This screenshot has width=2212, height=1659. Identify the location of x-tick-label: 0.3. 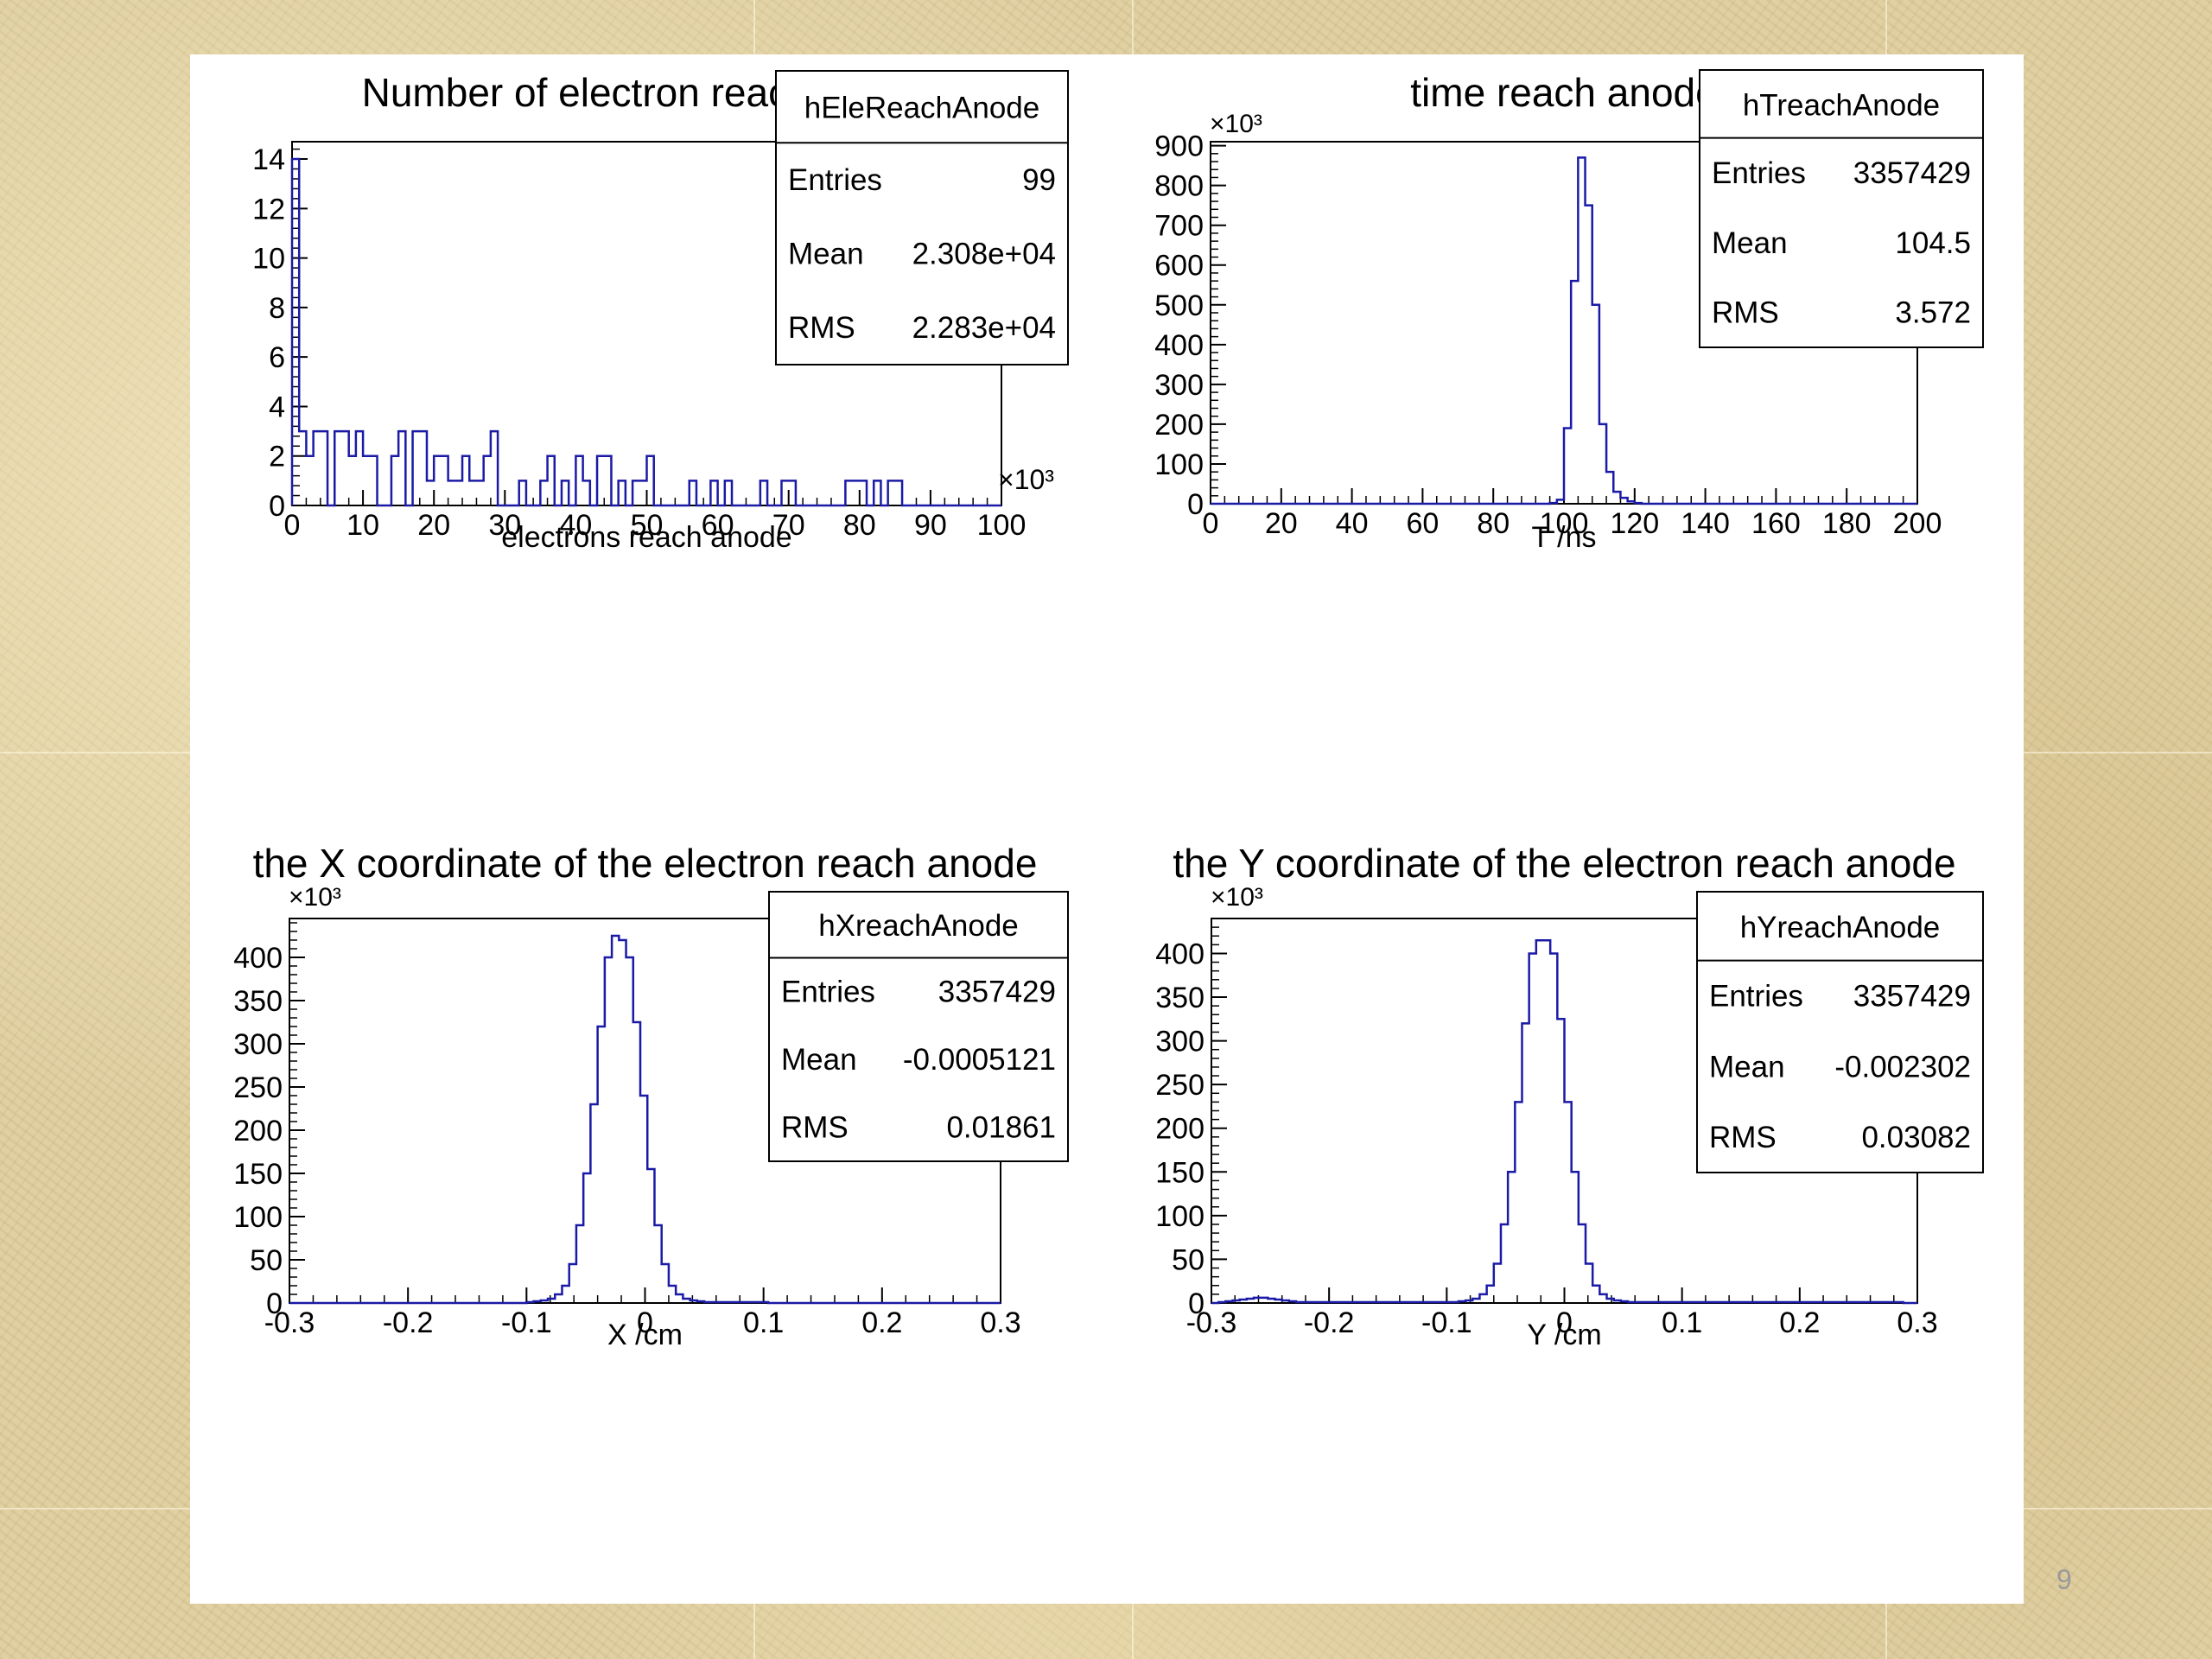
(1917, 1322).